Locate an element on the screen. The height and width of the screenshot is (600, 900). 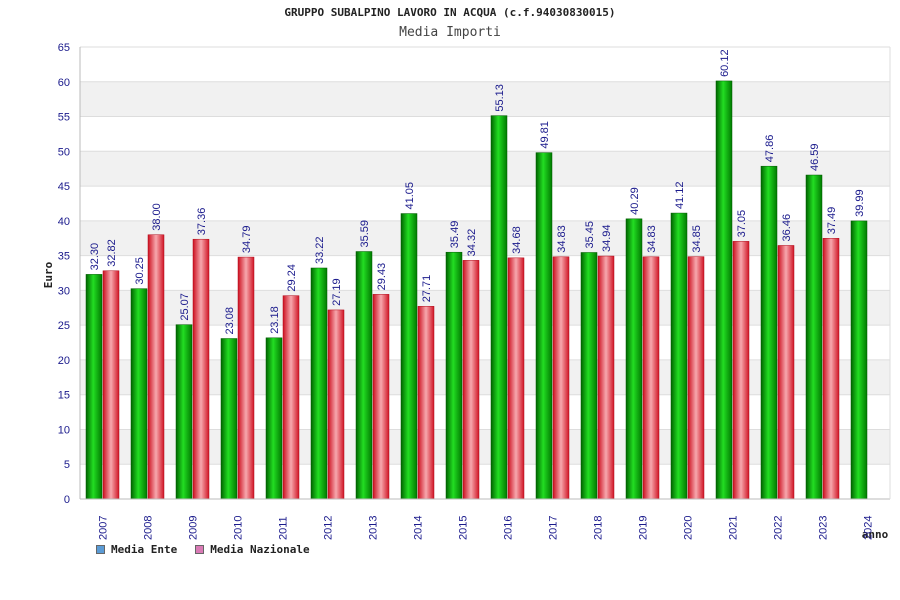
x-tick-label: 2021 is located at coordinates (734, 528).